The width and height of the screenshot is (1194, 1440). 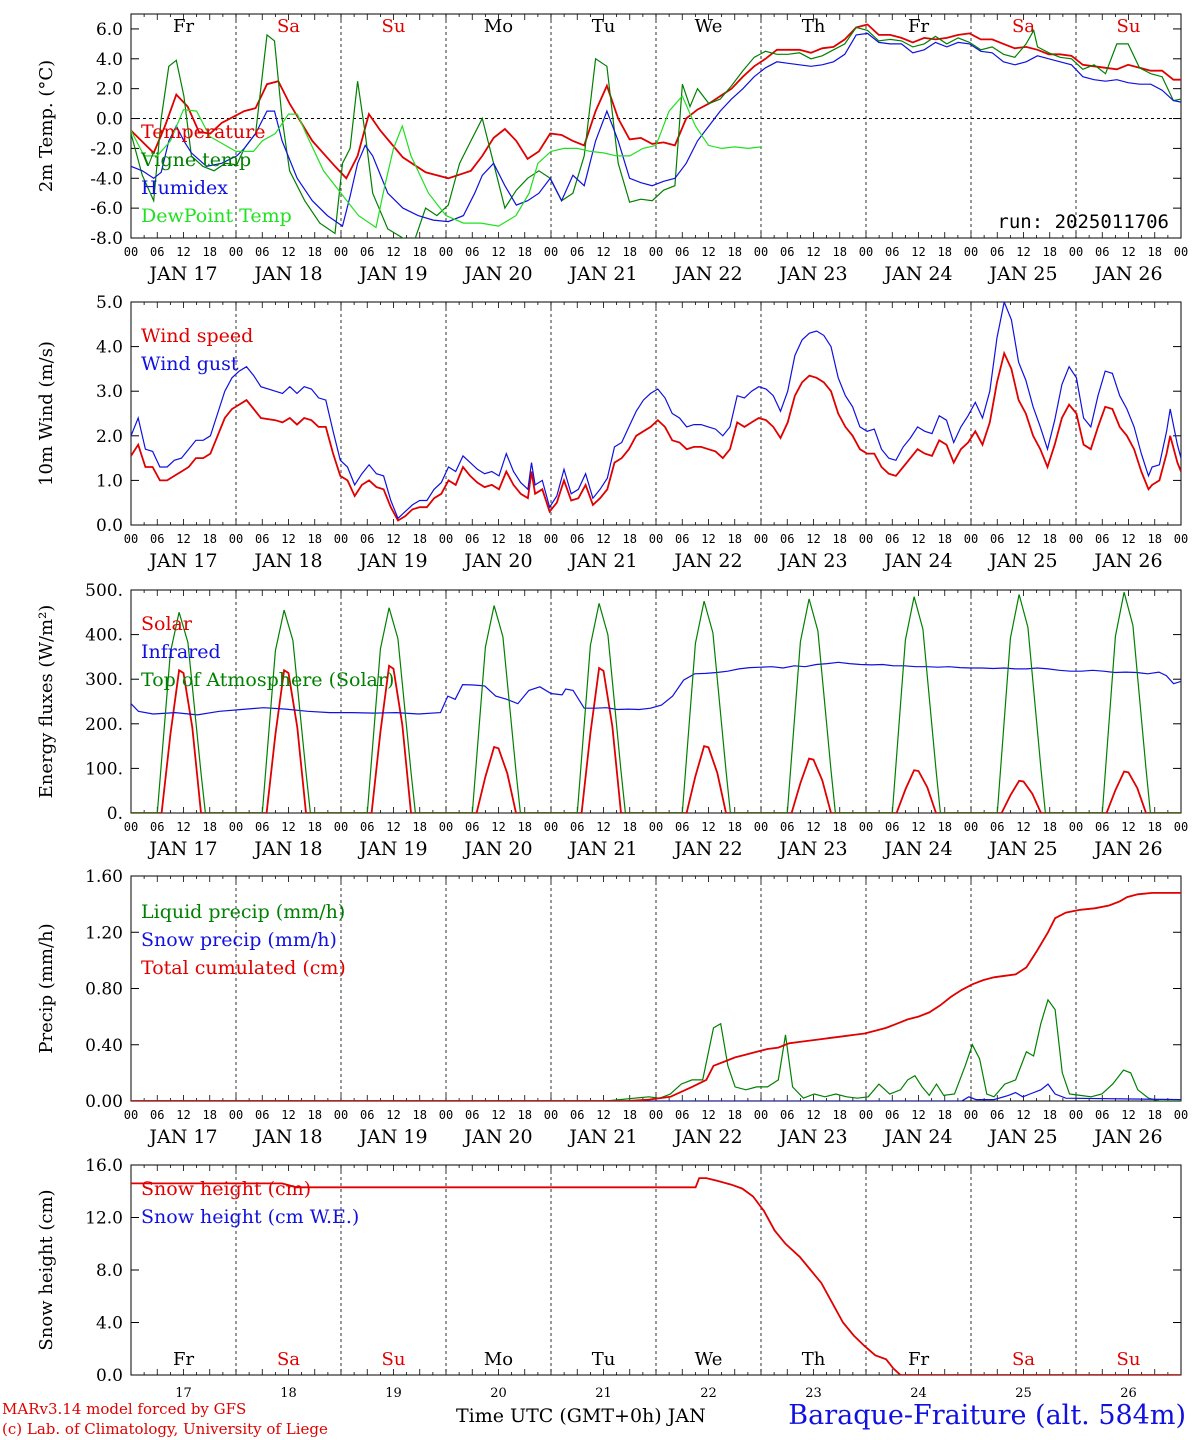 What do you see at coordinates (109, 1324) in the screenshot?
I see `snow-y-tick-label: 4.0` at bounding box center [109, 1324].